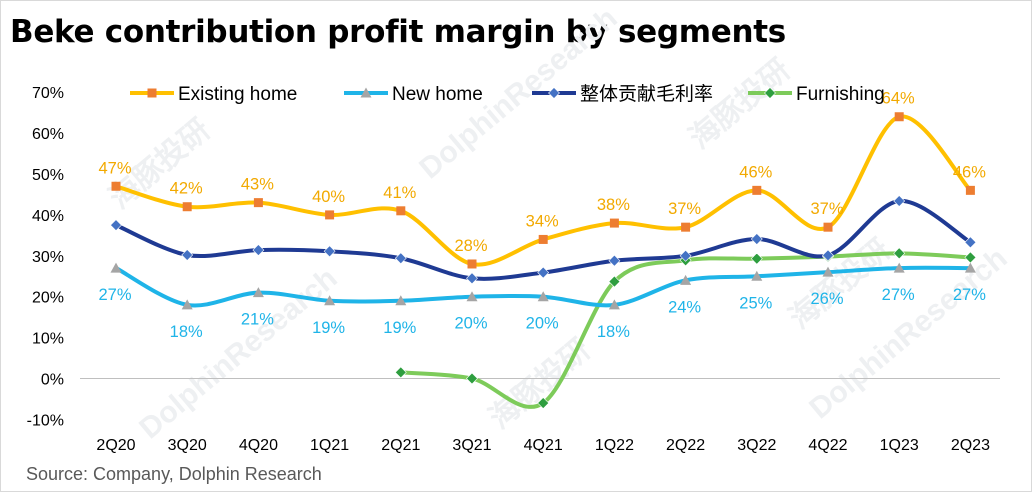 The image size is (1032, 492). What do you see at coordinates (48, 257) in the screenshot?
I see `y-tick-label: 30%` at bounding box center [48, 257].